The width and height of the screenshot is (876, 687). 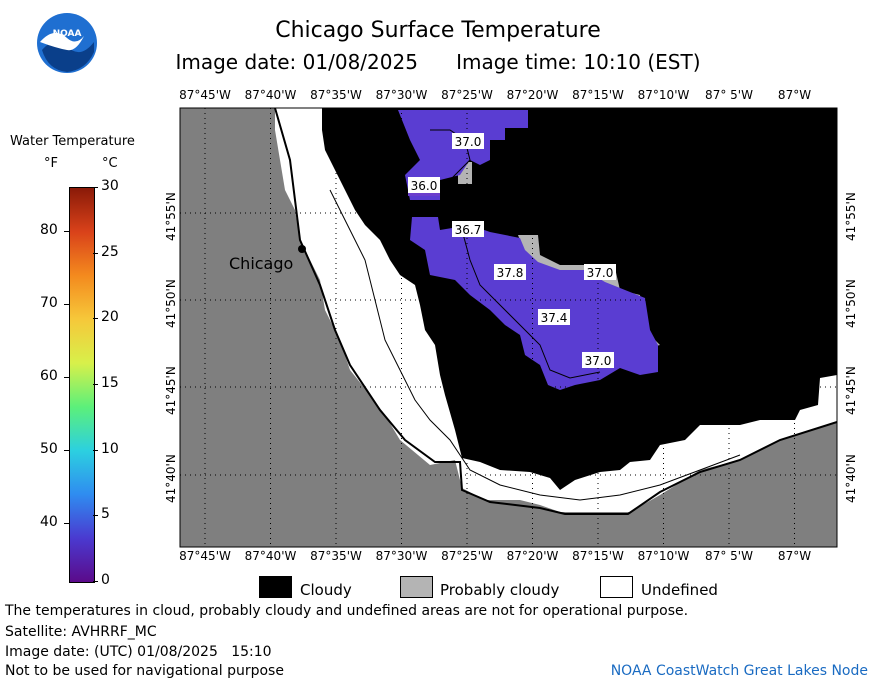 I want to click on legend-tick-f: 40, so click(x=49, y=521).